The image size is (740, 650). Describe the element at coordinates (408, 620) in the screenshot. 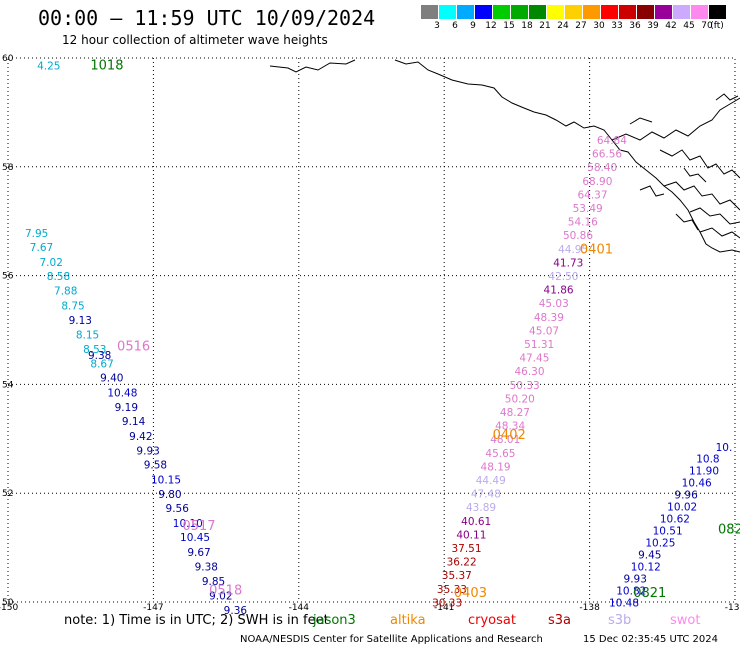

I see `legend-item-altika: altika` at that location.